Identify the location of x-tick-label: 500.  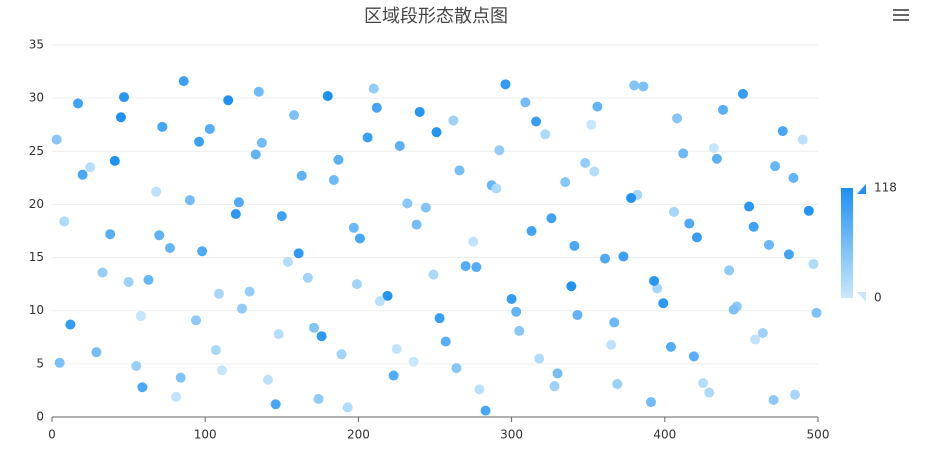
(818, 435).